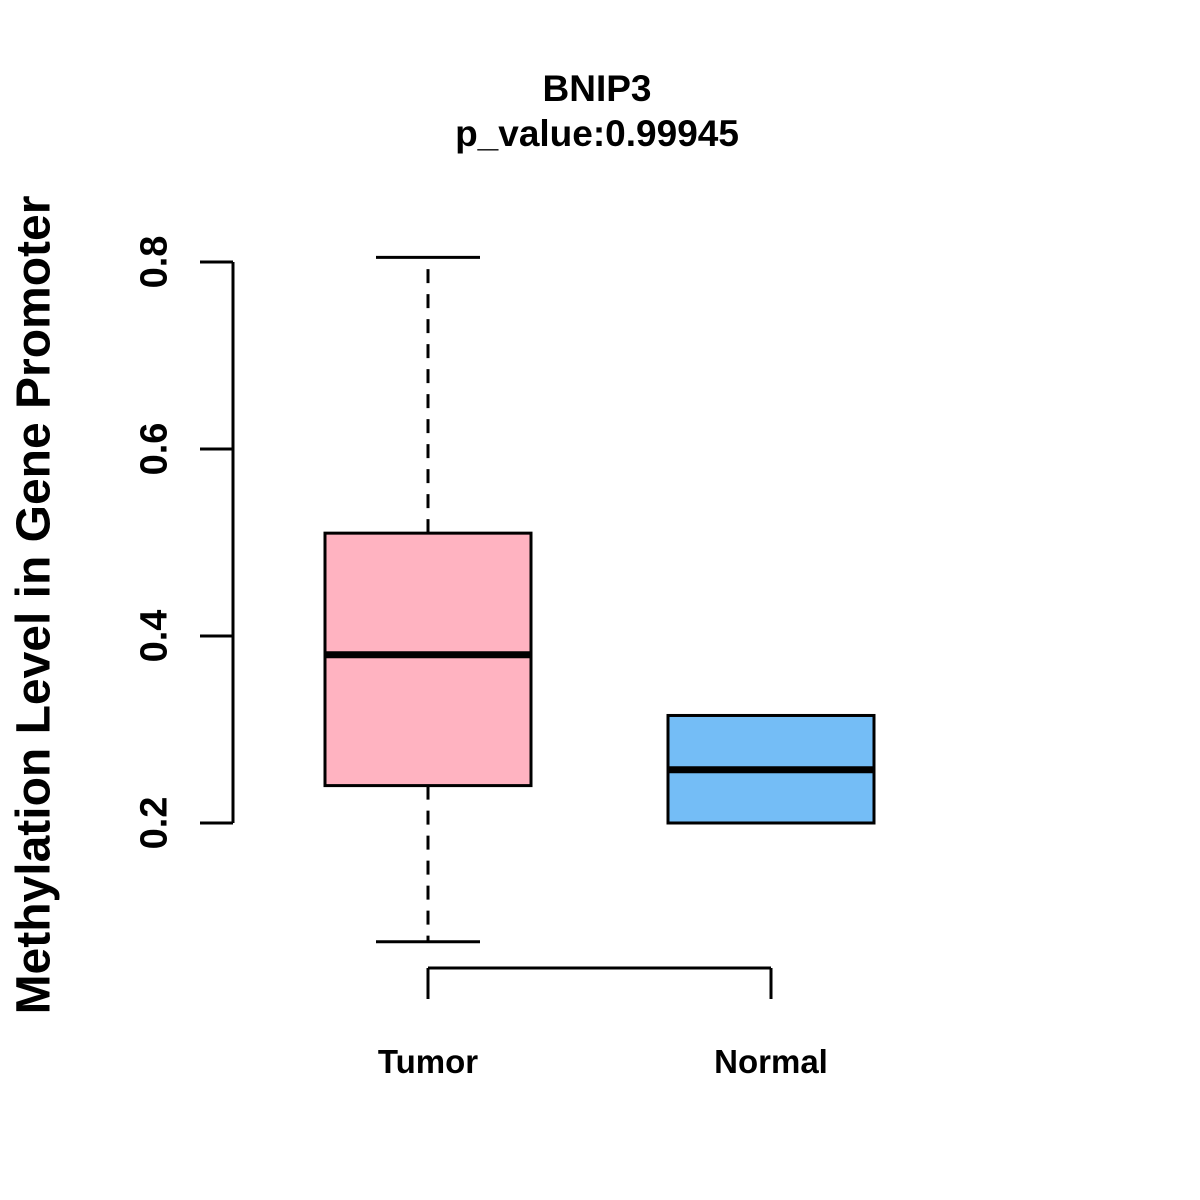  I want to click on x-tick-label-normal: Normal, so click(771, 1061).